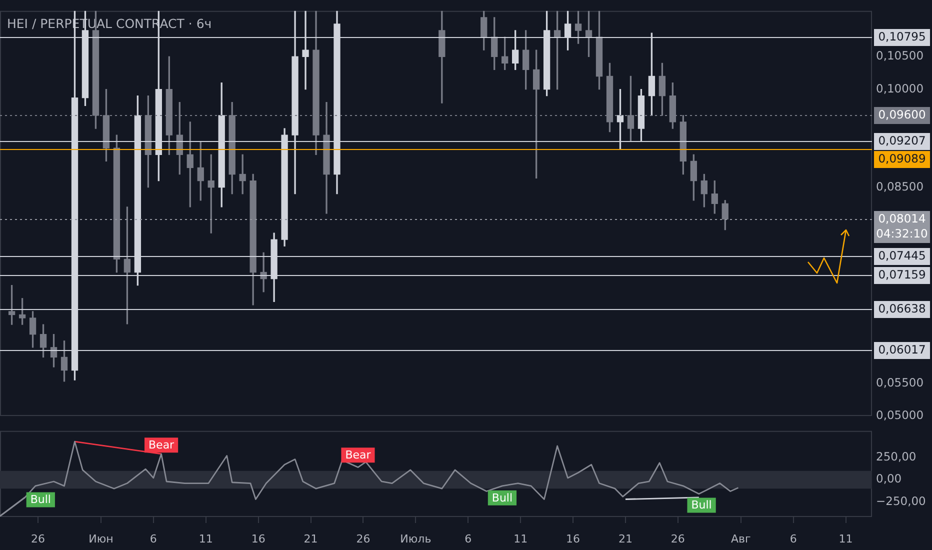 The height and width of the screenshot is (550, 932). Describe the element at coordinates (902, 36) in the screenshot. I see `ref-line-label: 0,10795` at that location.